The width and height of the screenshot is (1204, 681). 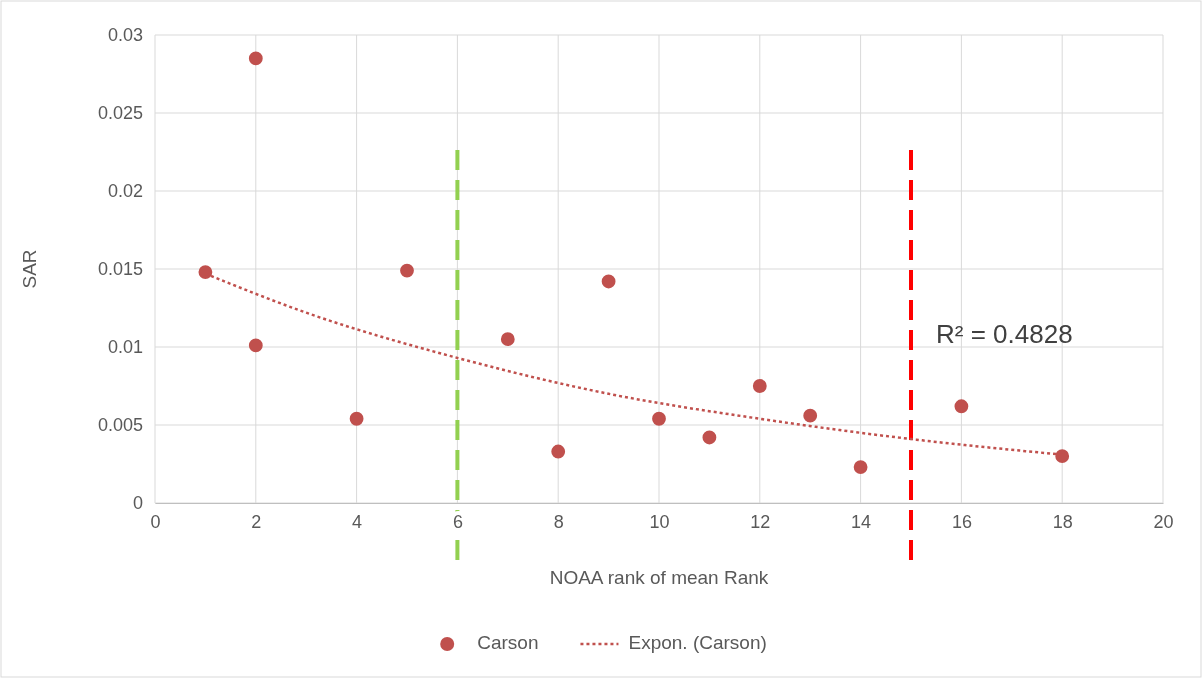 I want to click on x-tick-label: 2, so click(x=256, y=521).